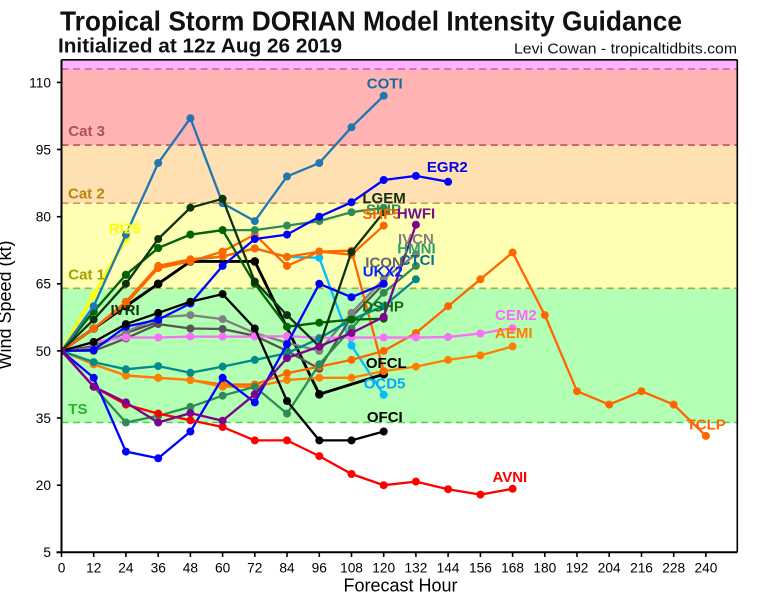  Describe the element at coordinates (320, 568) in the screenshot. I see `svg-text: 96` at that location.